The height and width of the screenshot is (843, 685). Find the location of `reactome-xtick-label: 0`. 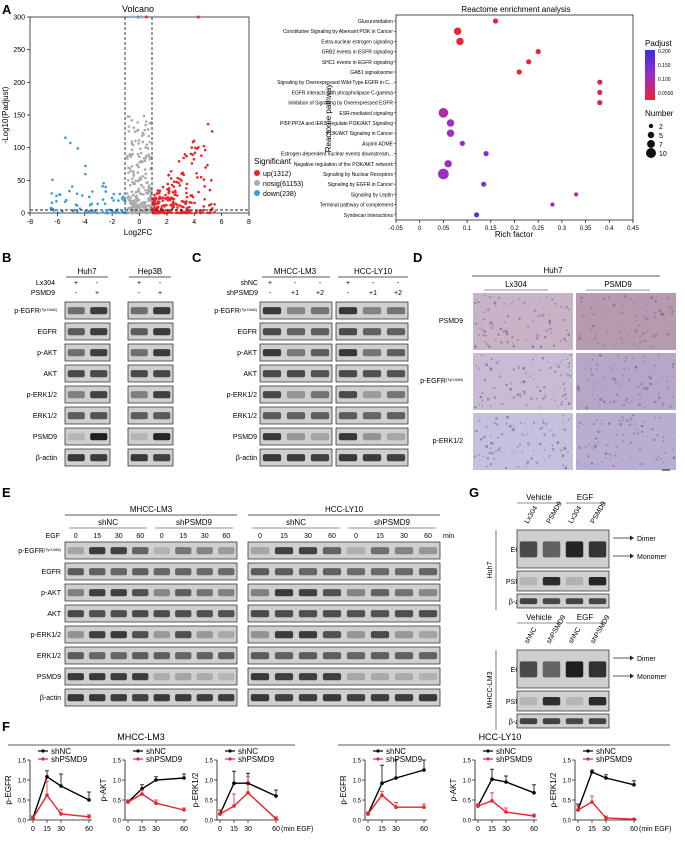

reactome-xtick-label: 0 is located at coordinates (420, 229).